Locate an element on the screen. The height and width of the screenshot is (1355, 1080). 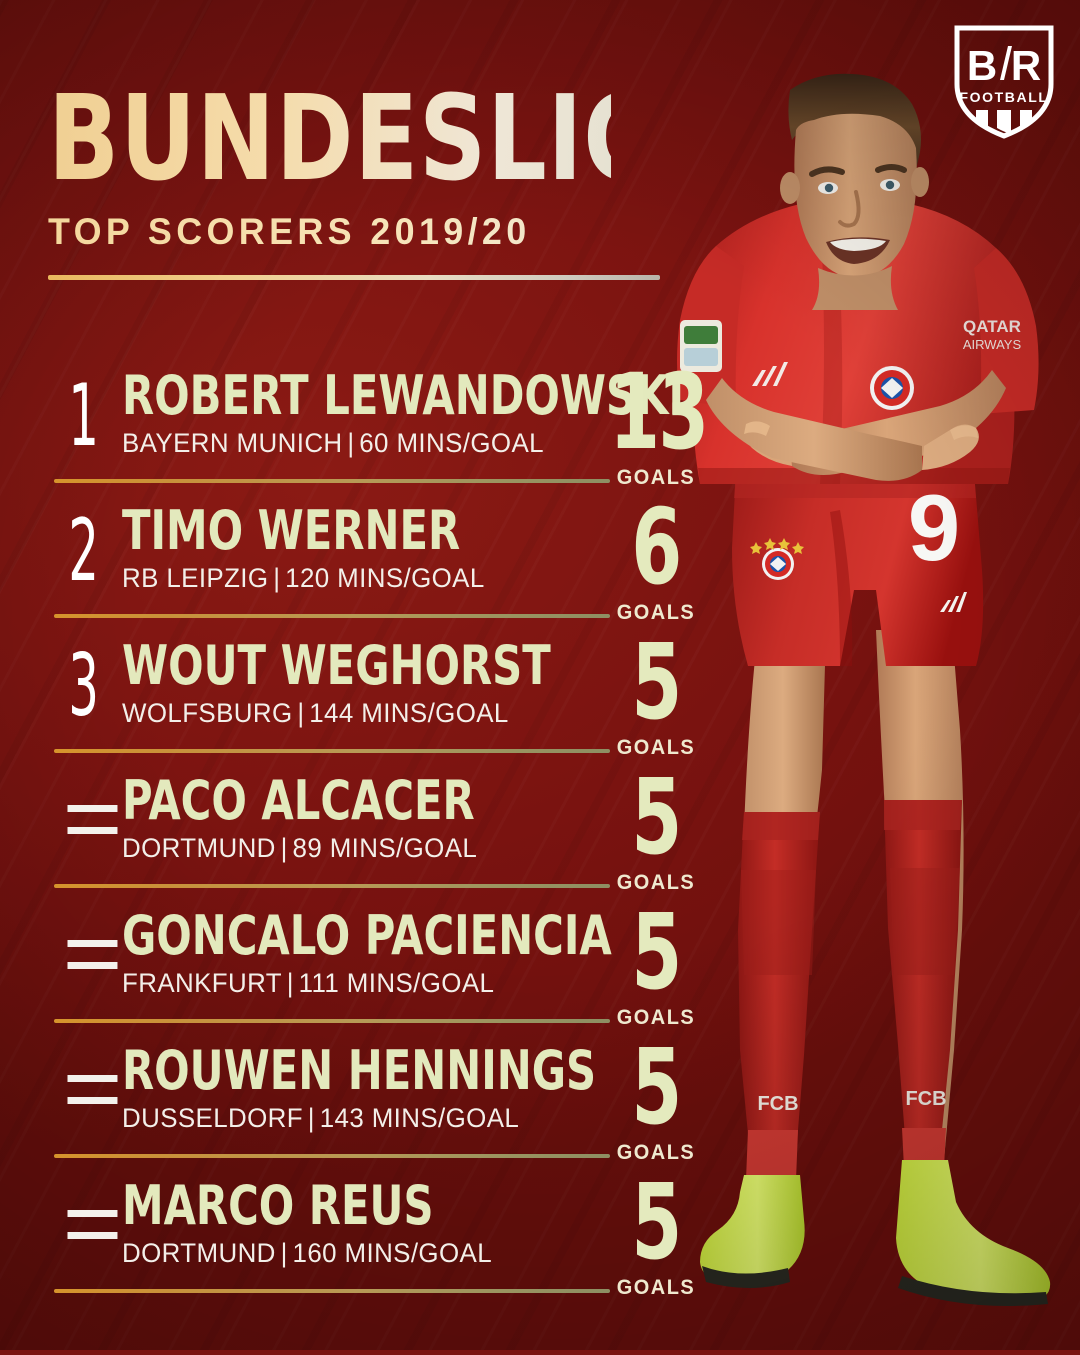
player-meta: BAYERN MUNICH | 60 MINS/GOAL is located at coordinates (333, 443).